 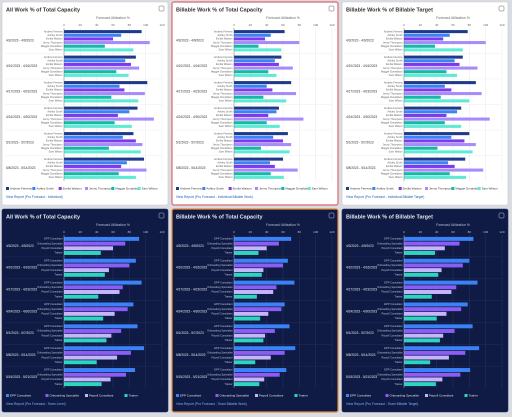 What do you see at coordinates (360, 395) in the screenshot?
I see `legend-label: EPP Consultant` at bounding box center [360, 395].